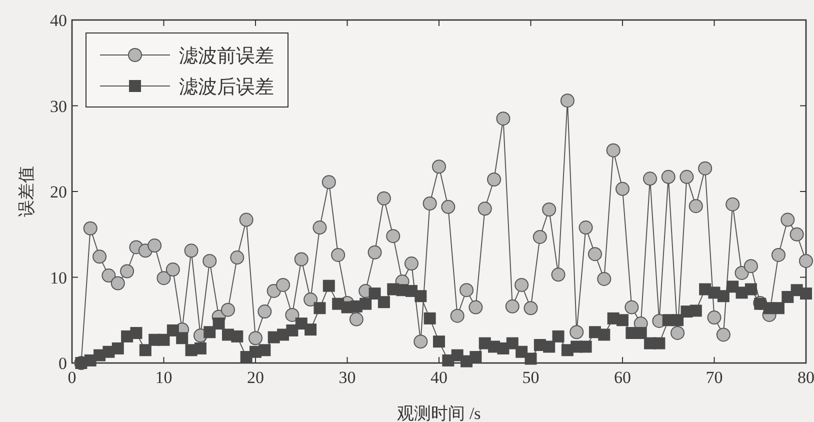 Image resolution: width=814 pixels, height=422 pixels. What do you see at coordinates (347, 377) in the screenshot?
I see `x-tick-label: 30` at bounding box center [347, 377].